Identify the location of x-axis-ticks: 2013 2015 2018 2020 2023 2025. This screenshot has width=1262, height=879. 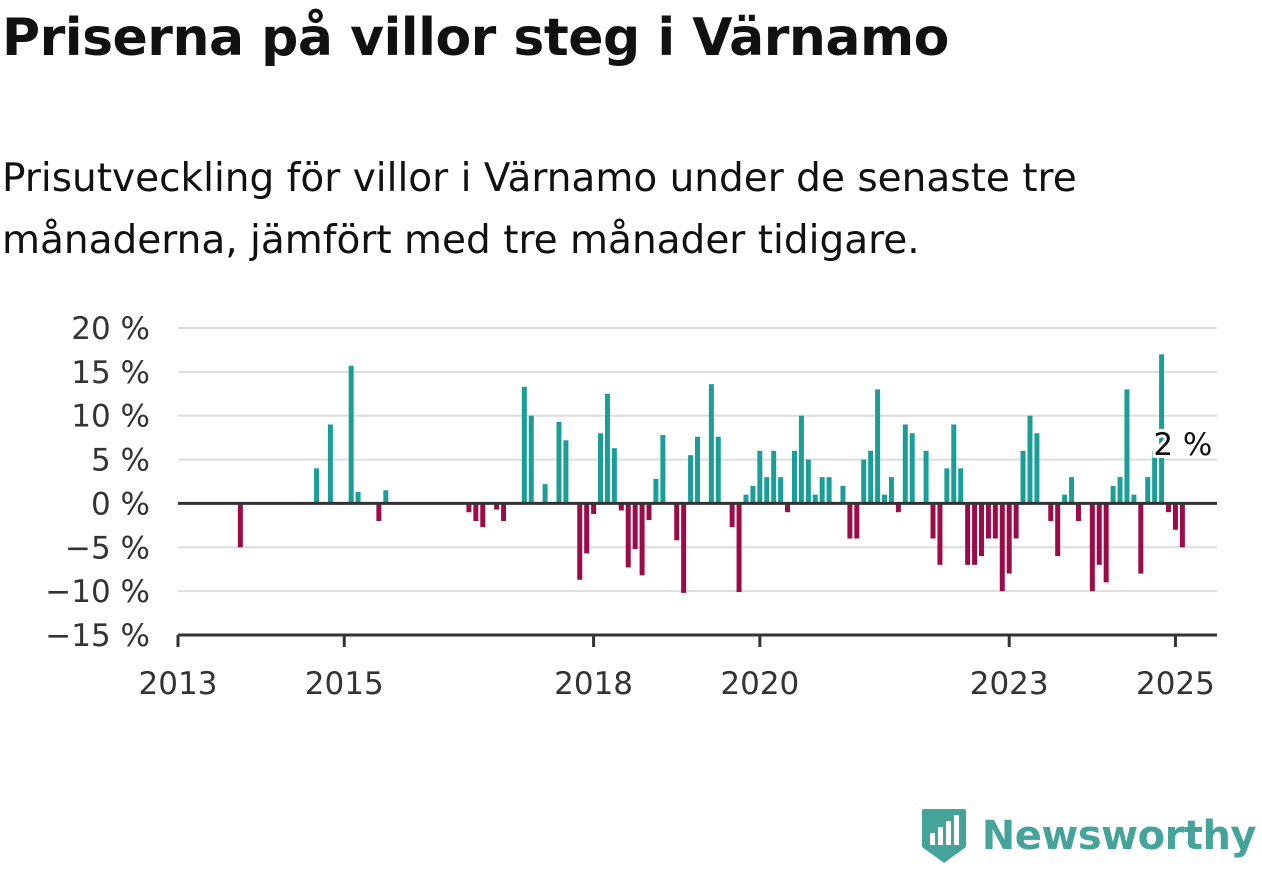
(677, 668).